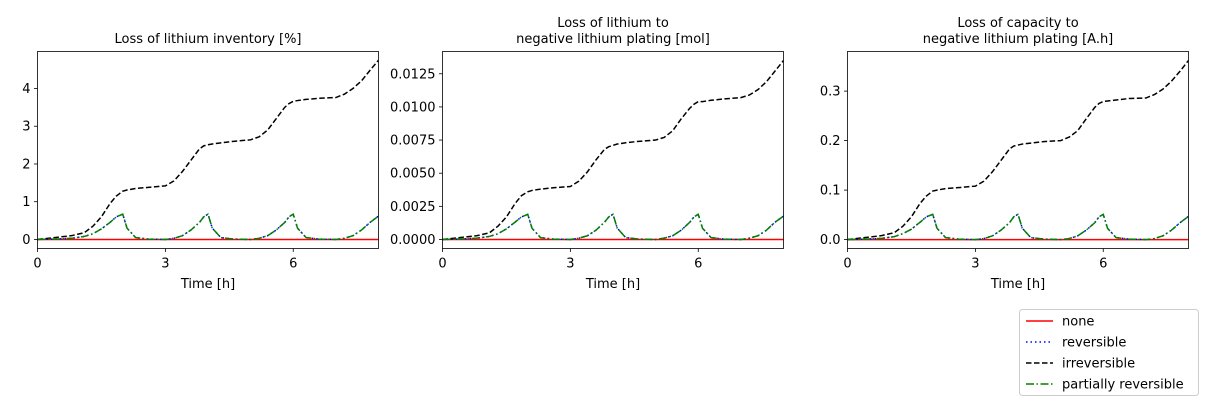 The height and width of the screenshot is (417, 1219). I want to click on y-tick-label: 0.0075, so click(413, 141).